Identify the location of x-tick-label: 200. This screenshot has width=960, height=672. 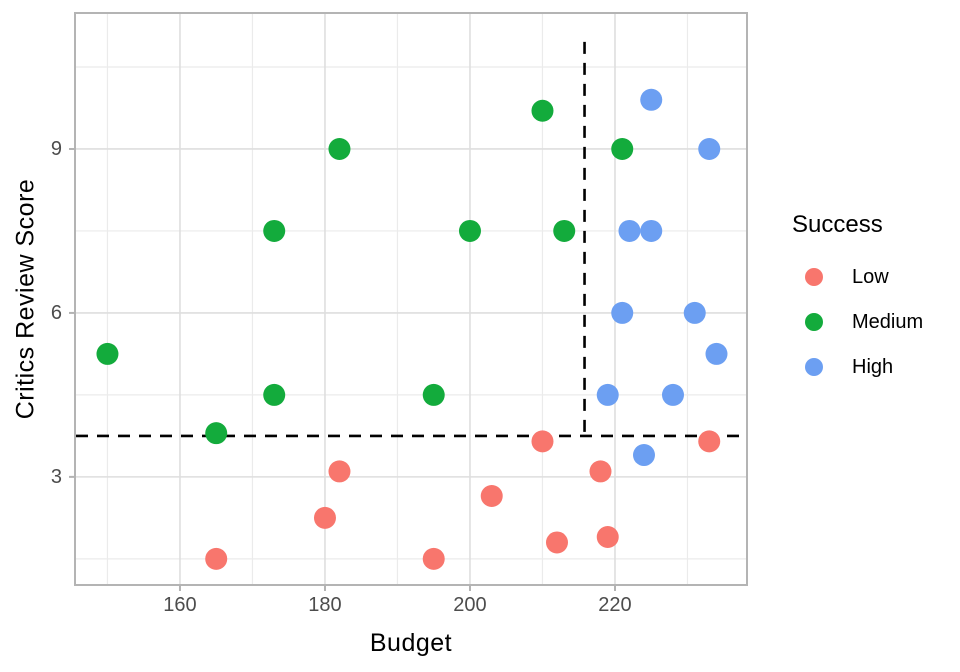
(470, 605).